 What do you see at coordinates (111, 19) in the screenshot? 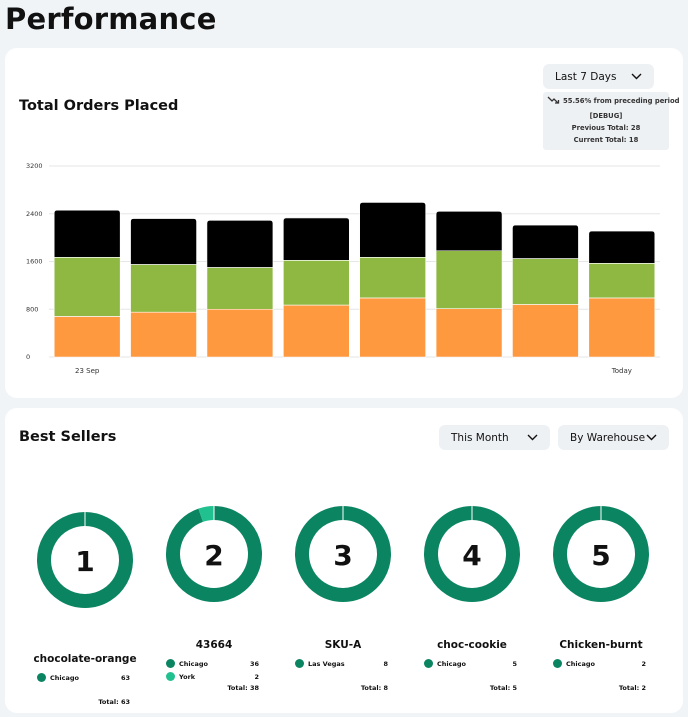
I see `page-title: Performance` at bounding box center [111, 19].